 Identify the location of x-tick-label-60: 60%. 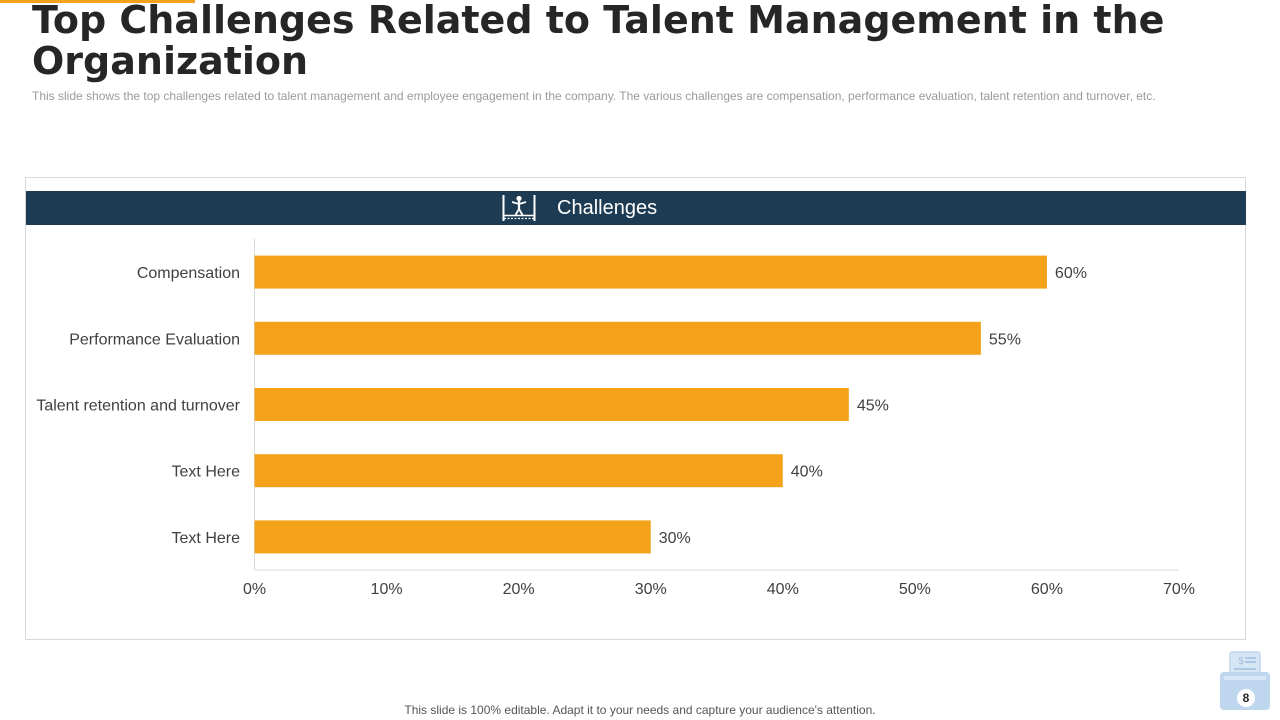
(1047, 589).